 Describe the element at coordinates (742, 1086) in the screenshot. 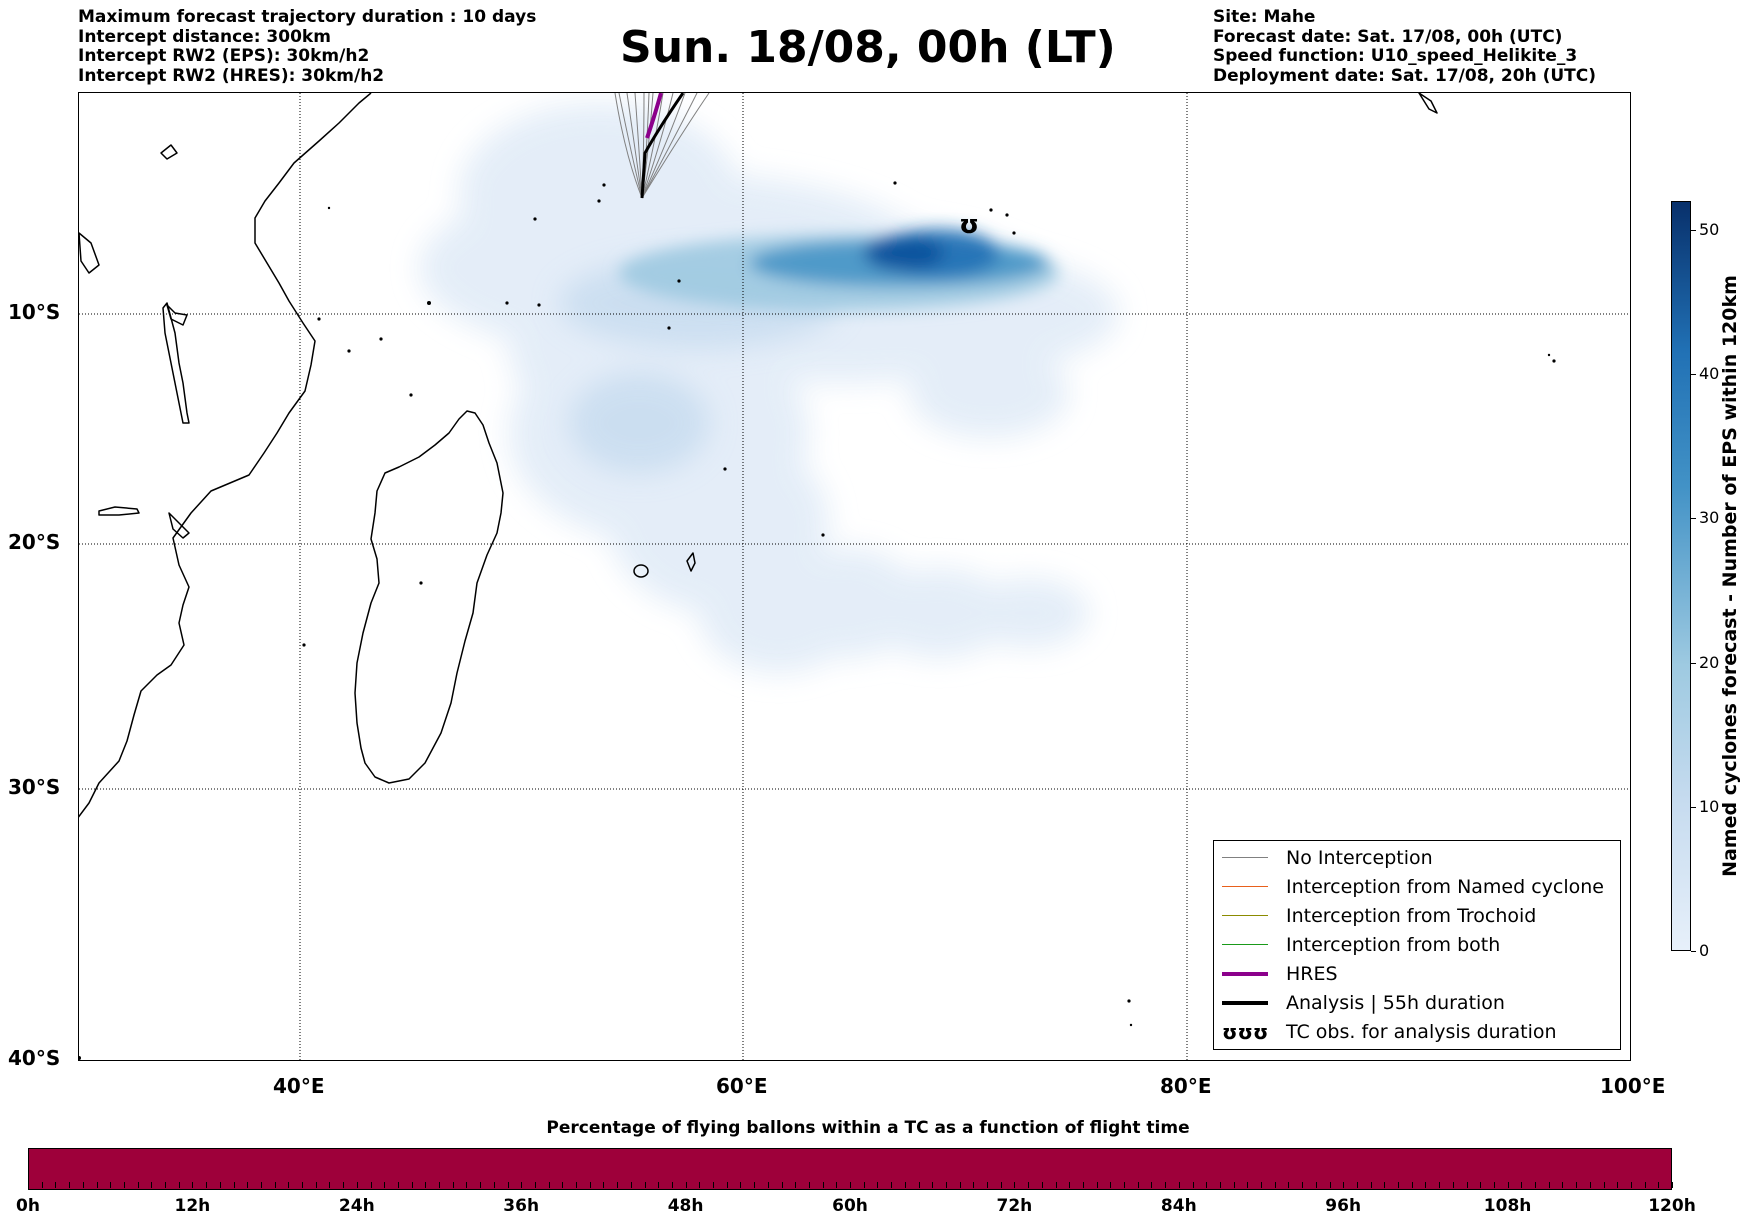

I see `lon-label-60e: 60°E` at that location.